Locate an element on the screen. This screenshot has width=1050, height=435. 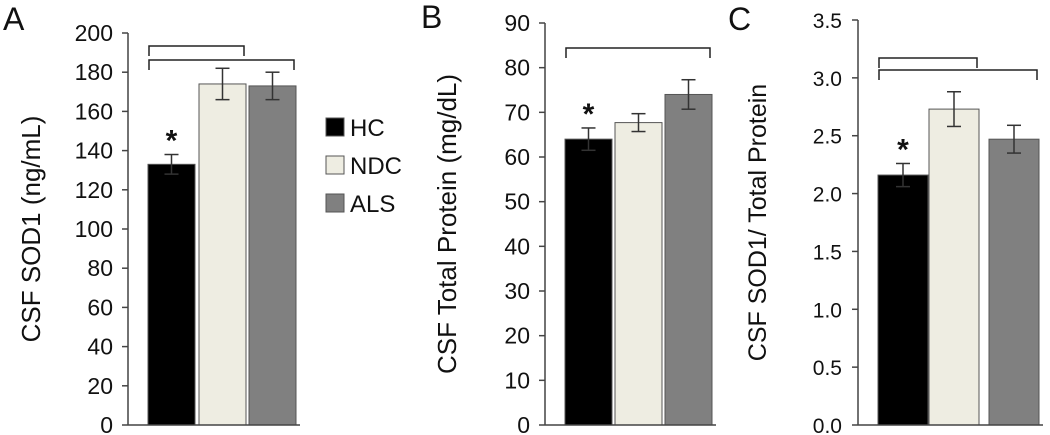
legend-swatch-als is located at coordinates (335, 203).